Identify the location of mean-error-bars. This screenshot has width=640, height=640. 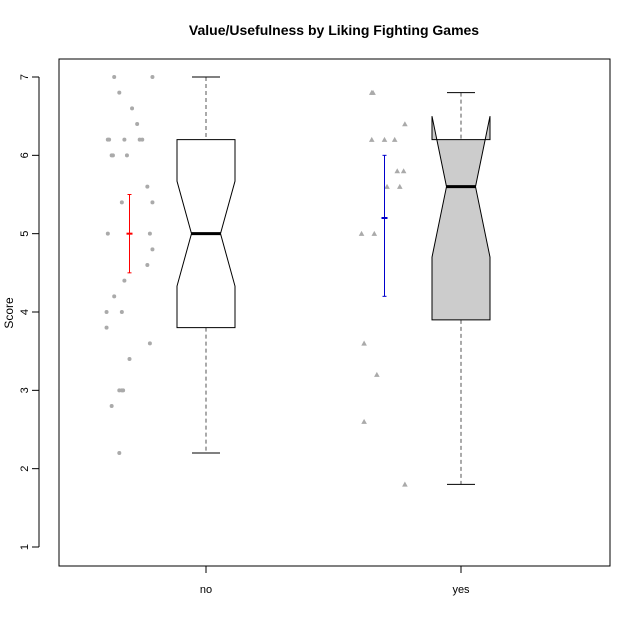
(257, 225).